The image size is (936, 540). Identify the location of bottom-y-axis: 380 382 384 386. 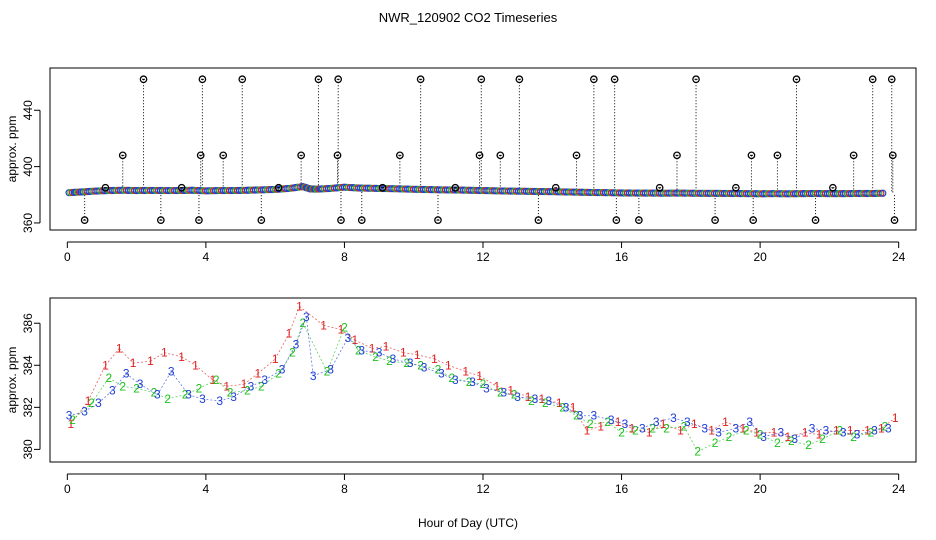
(31, 386).